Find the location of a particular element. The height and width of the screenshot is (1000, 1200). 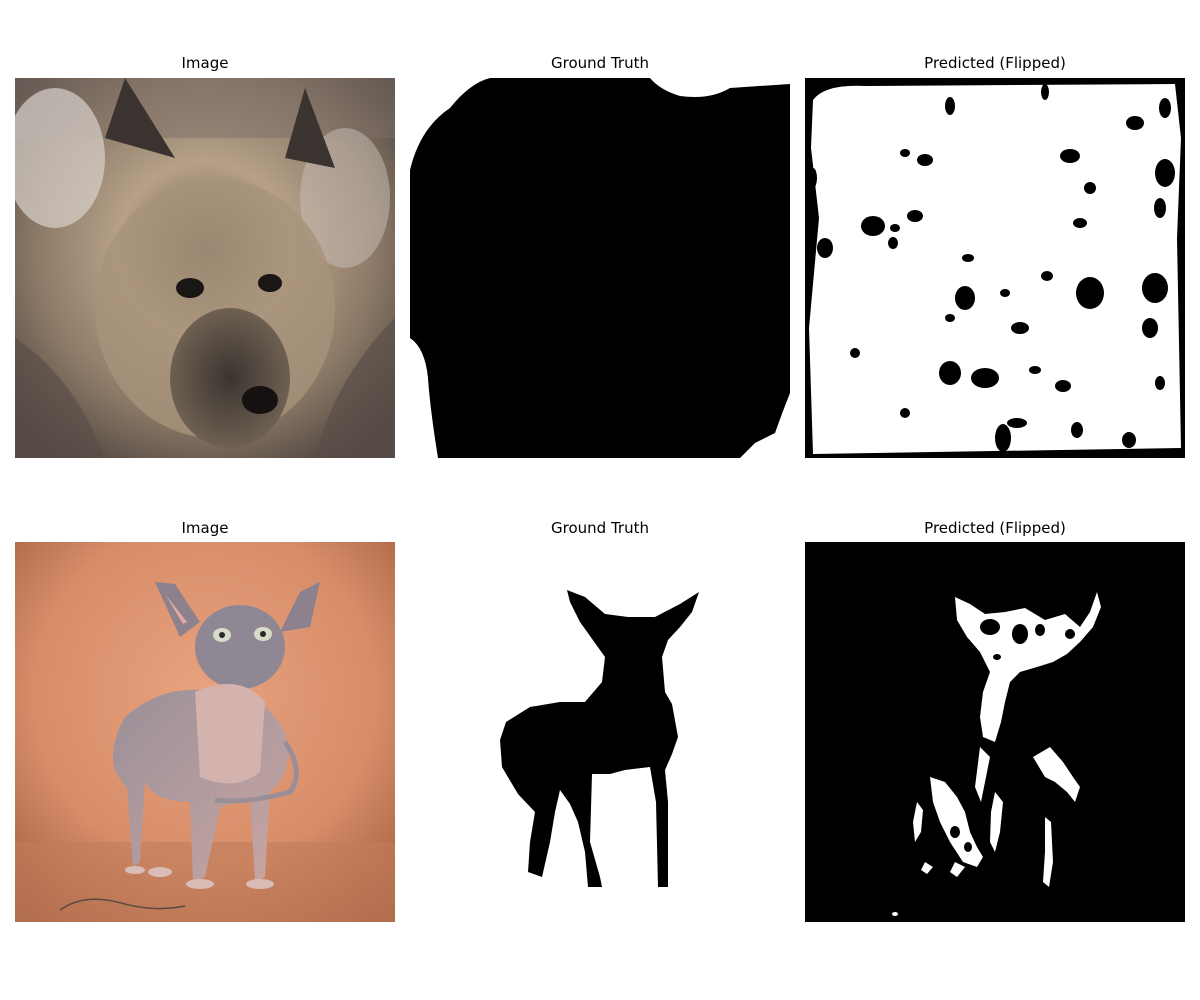

cat-photo-illustration is located at coordinates (205, 732).